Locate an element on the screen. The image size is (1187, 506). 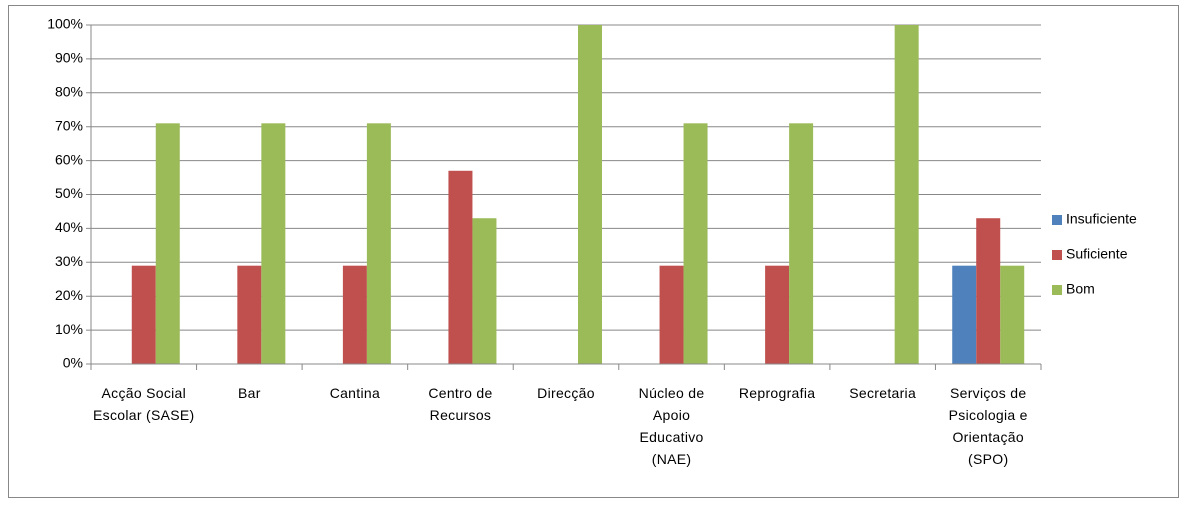
legend-label: Insuficiente is located at coordinates (1101, 219).